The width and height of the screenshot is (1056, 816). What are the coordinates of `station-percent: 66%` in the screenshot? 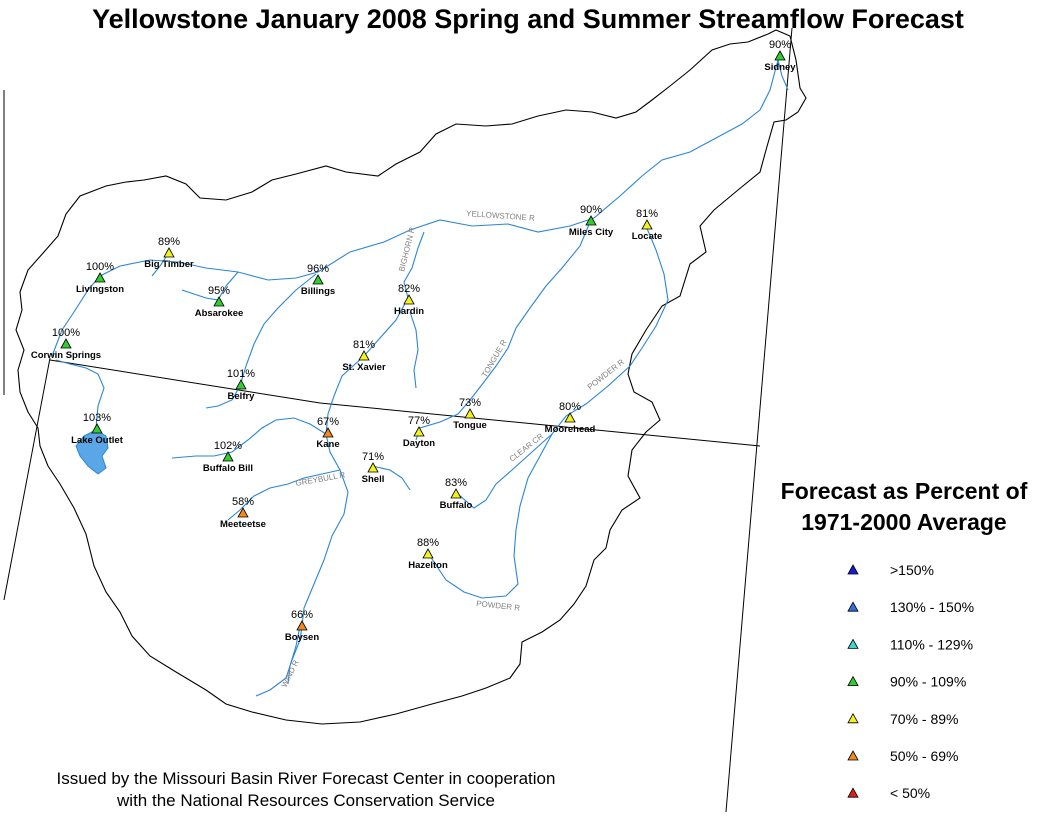 It's located at (302, 615).